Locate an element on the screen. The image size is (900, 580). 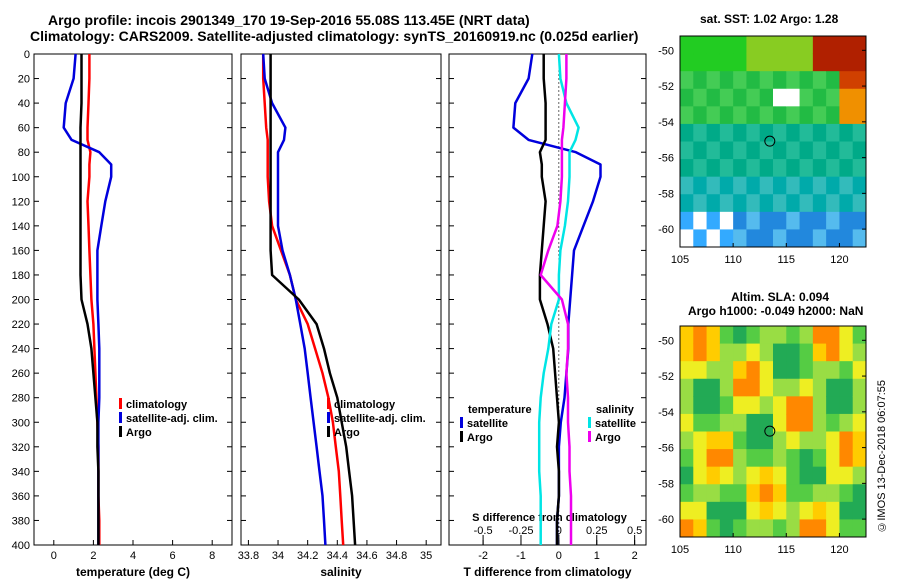
sla-lat-label: -54 is located at coordinates (666, 413).